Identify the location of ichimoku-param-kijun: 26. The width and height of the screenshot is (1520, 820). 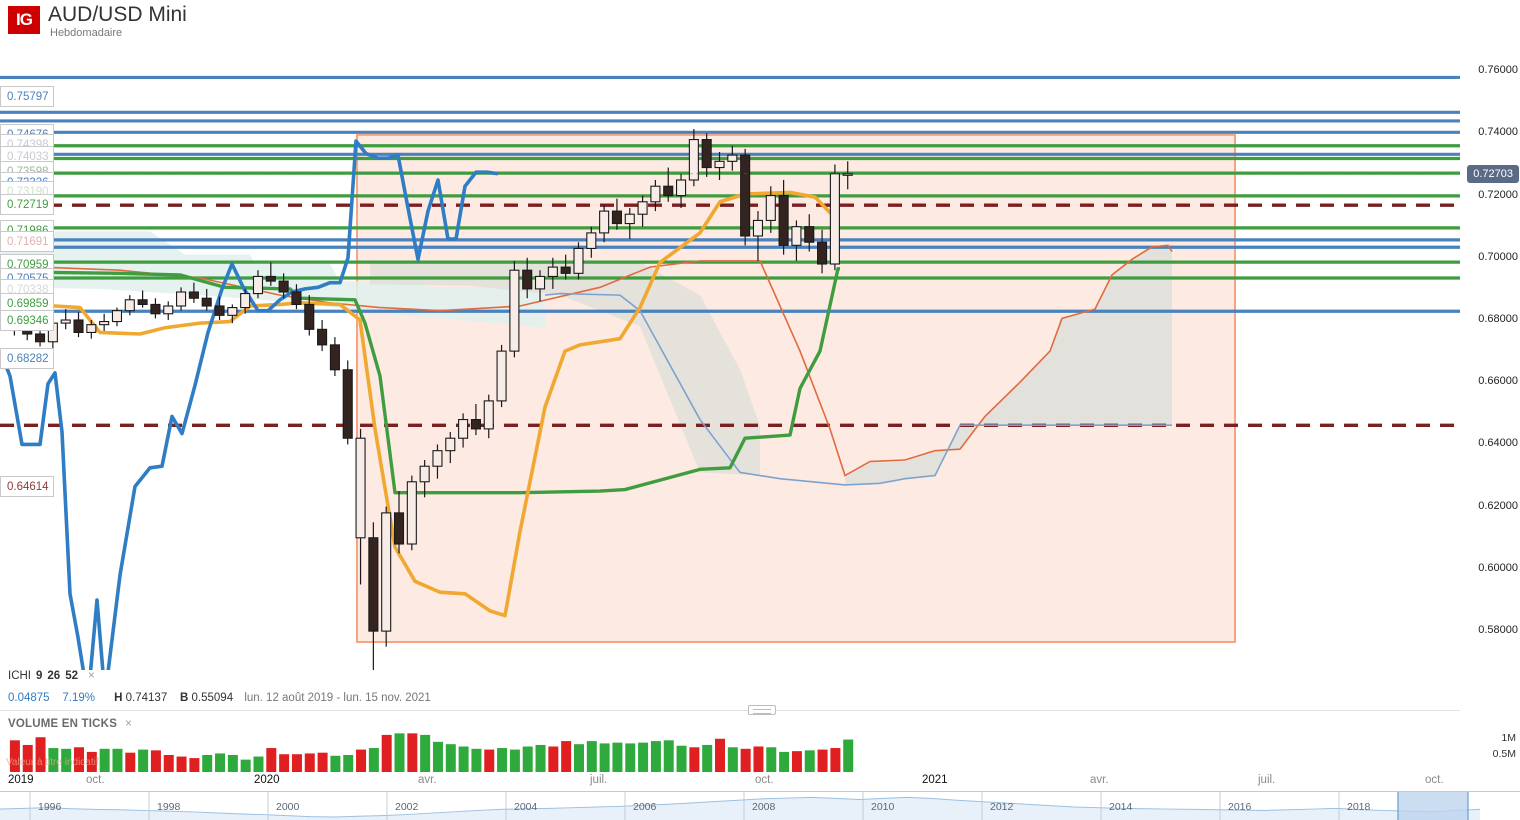
(54, 676).